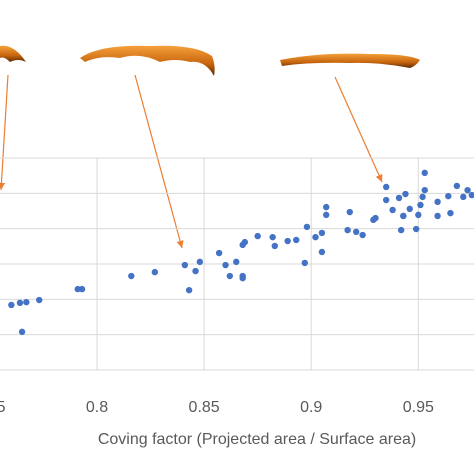  I want to click on x-tick-label: 0.75, so click(3, 407).